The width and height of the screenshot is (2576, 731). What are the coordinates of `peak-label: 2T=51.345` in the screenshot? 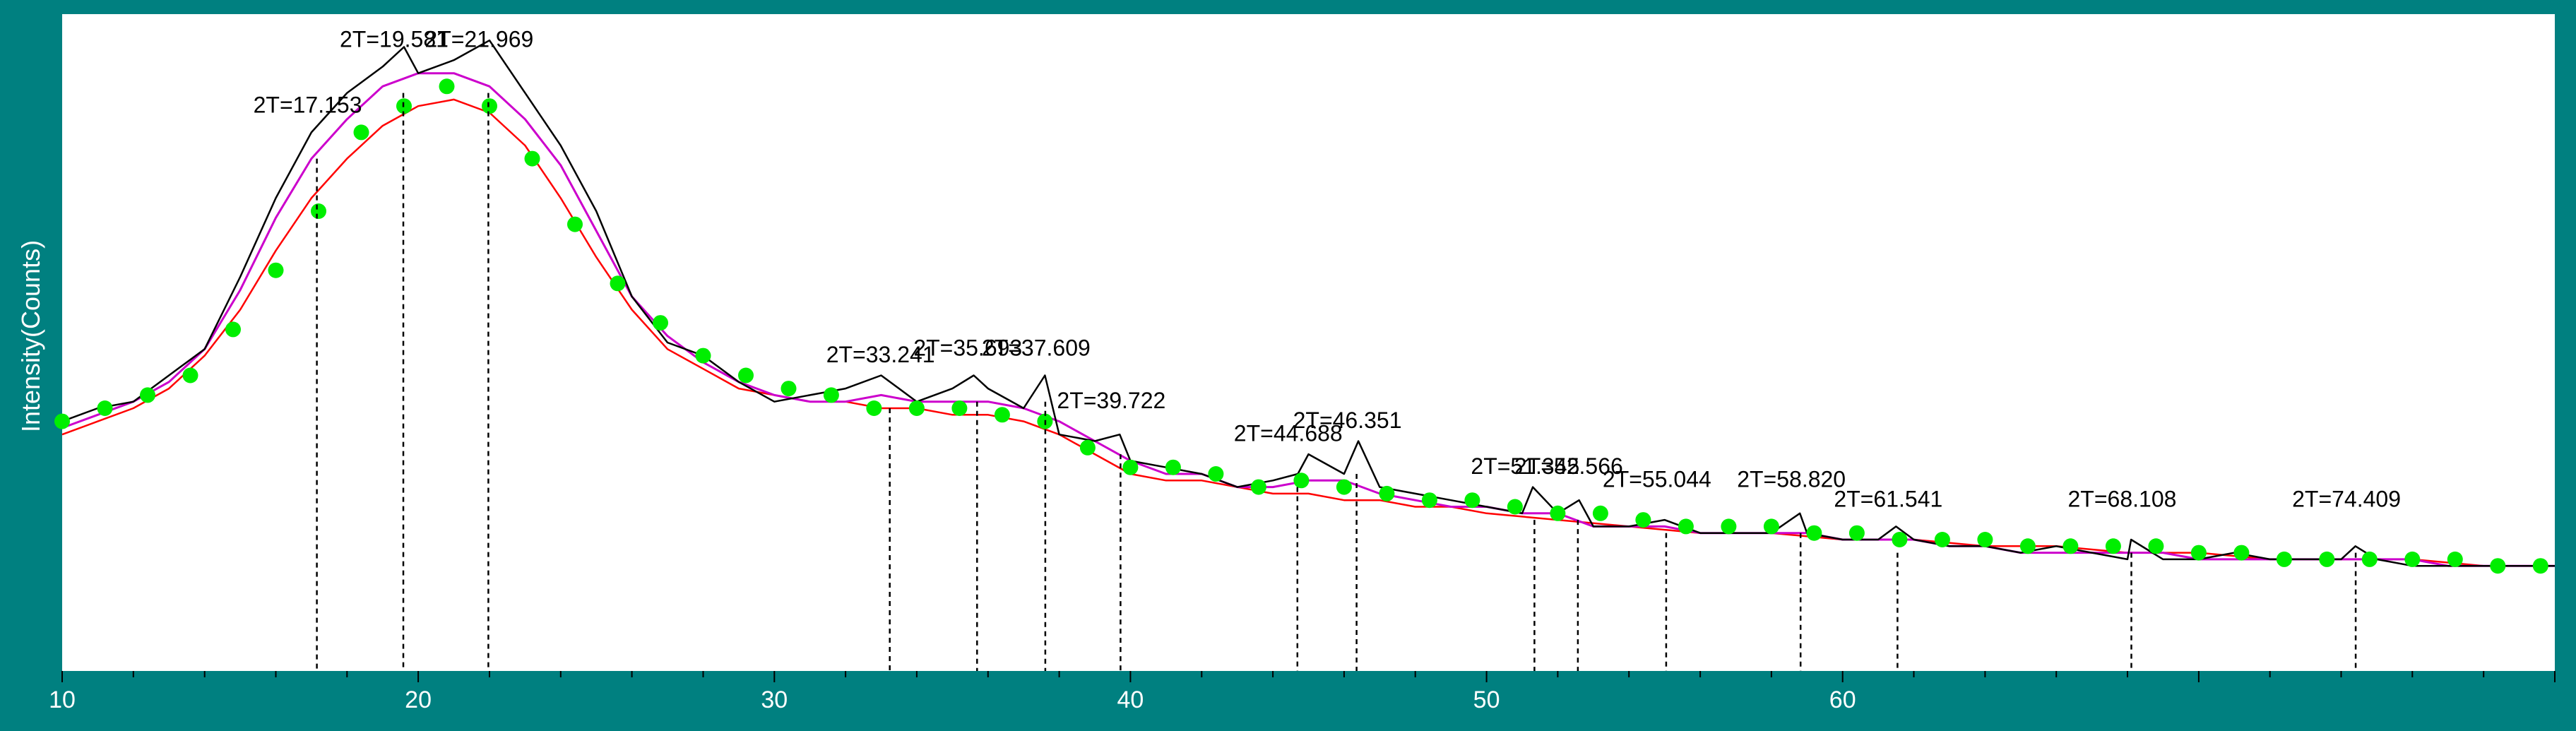 It's located at (1525, 466).